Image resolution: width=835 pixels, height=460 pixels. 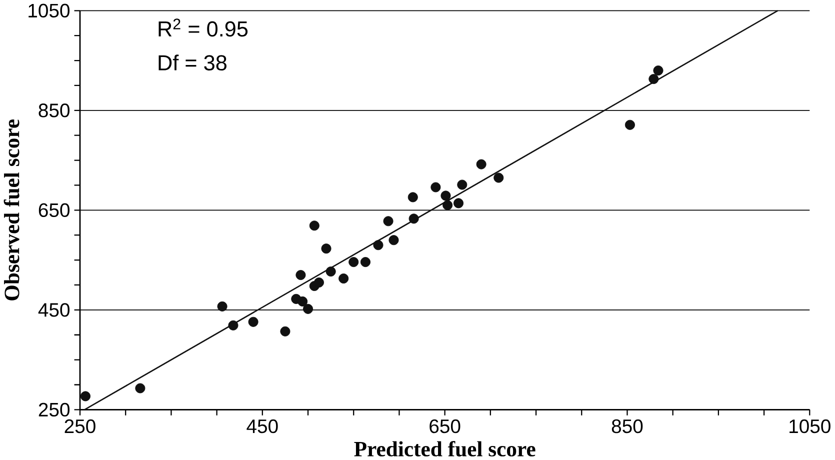 What do you see at coordinates (445, 448) in the screenshot?
I see `x-axis-title: Predicted fuel score` at bounding box center [445, 448].